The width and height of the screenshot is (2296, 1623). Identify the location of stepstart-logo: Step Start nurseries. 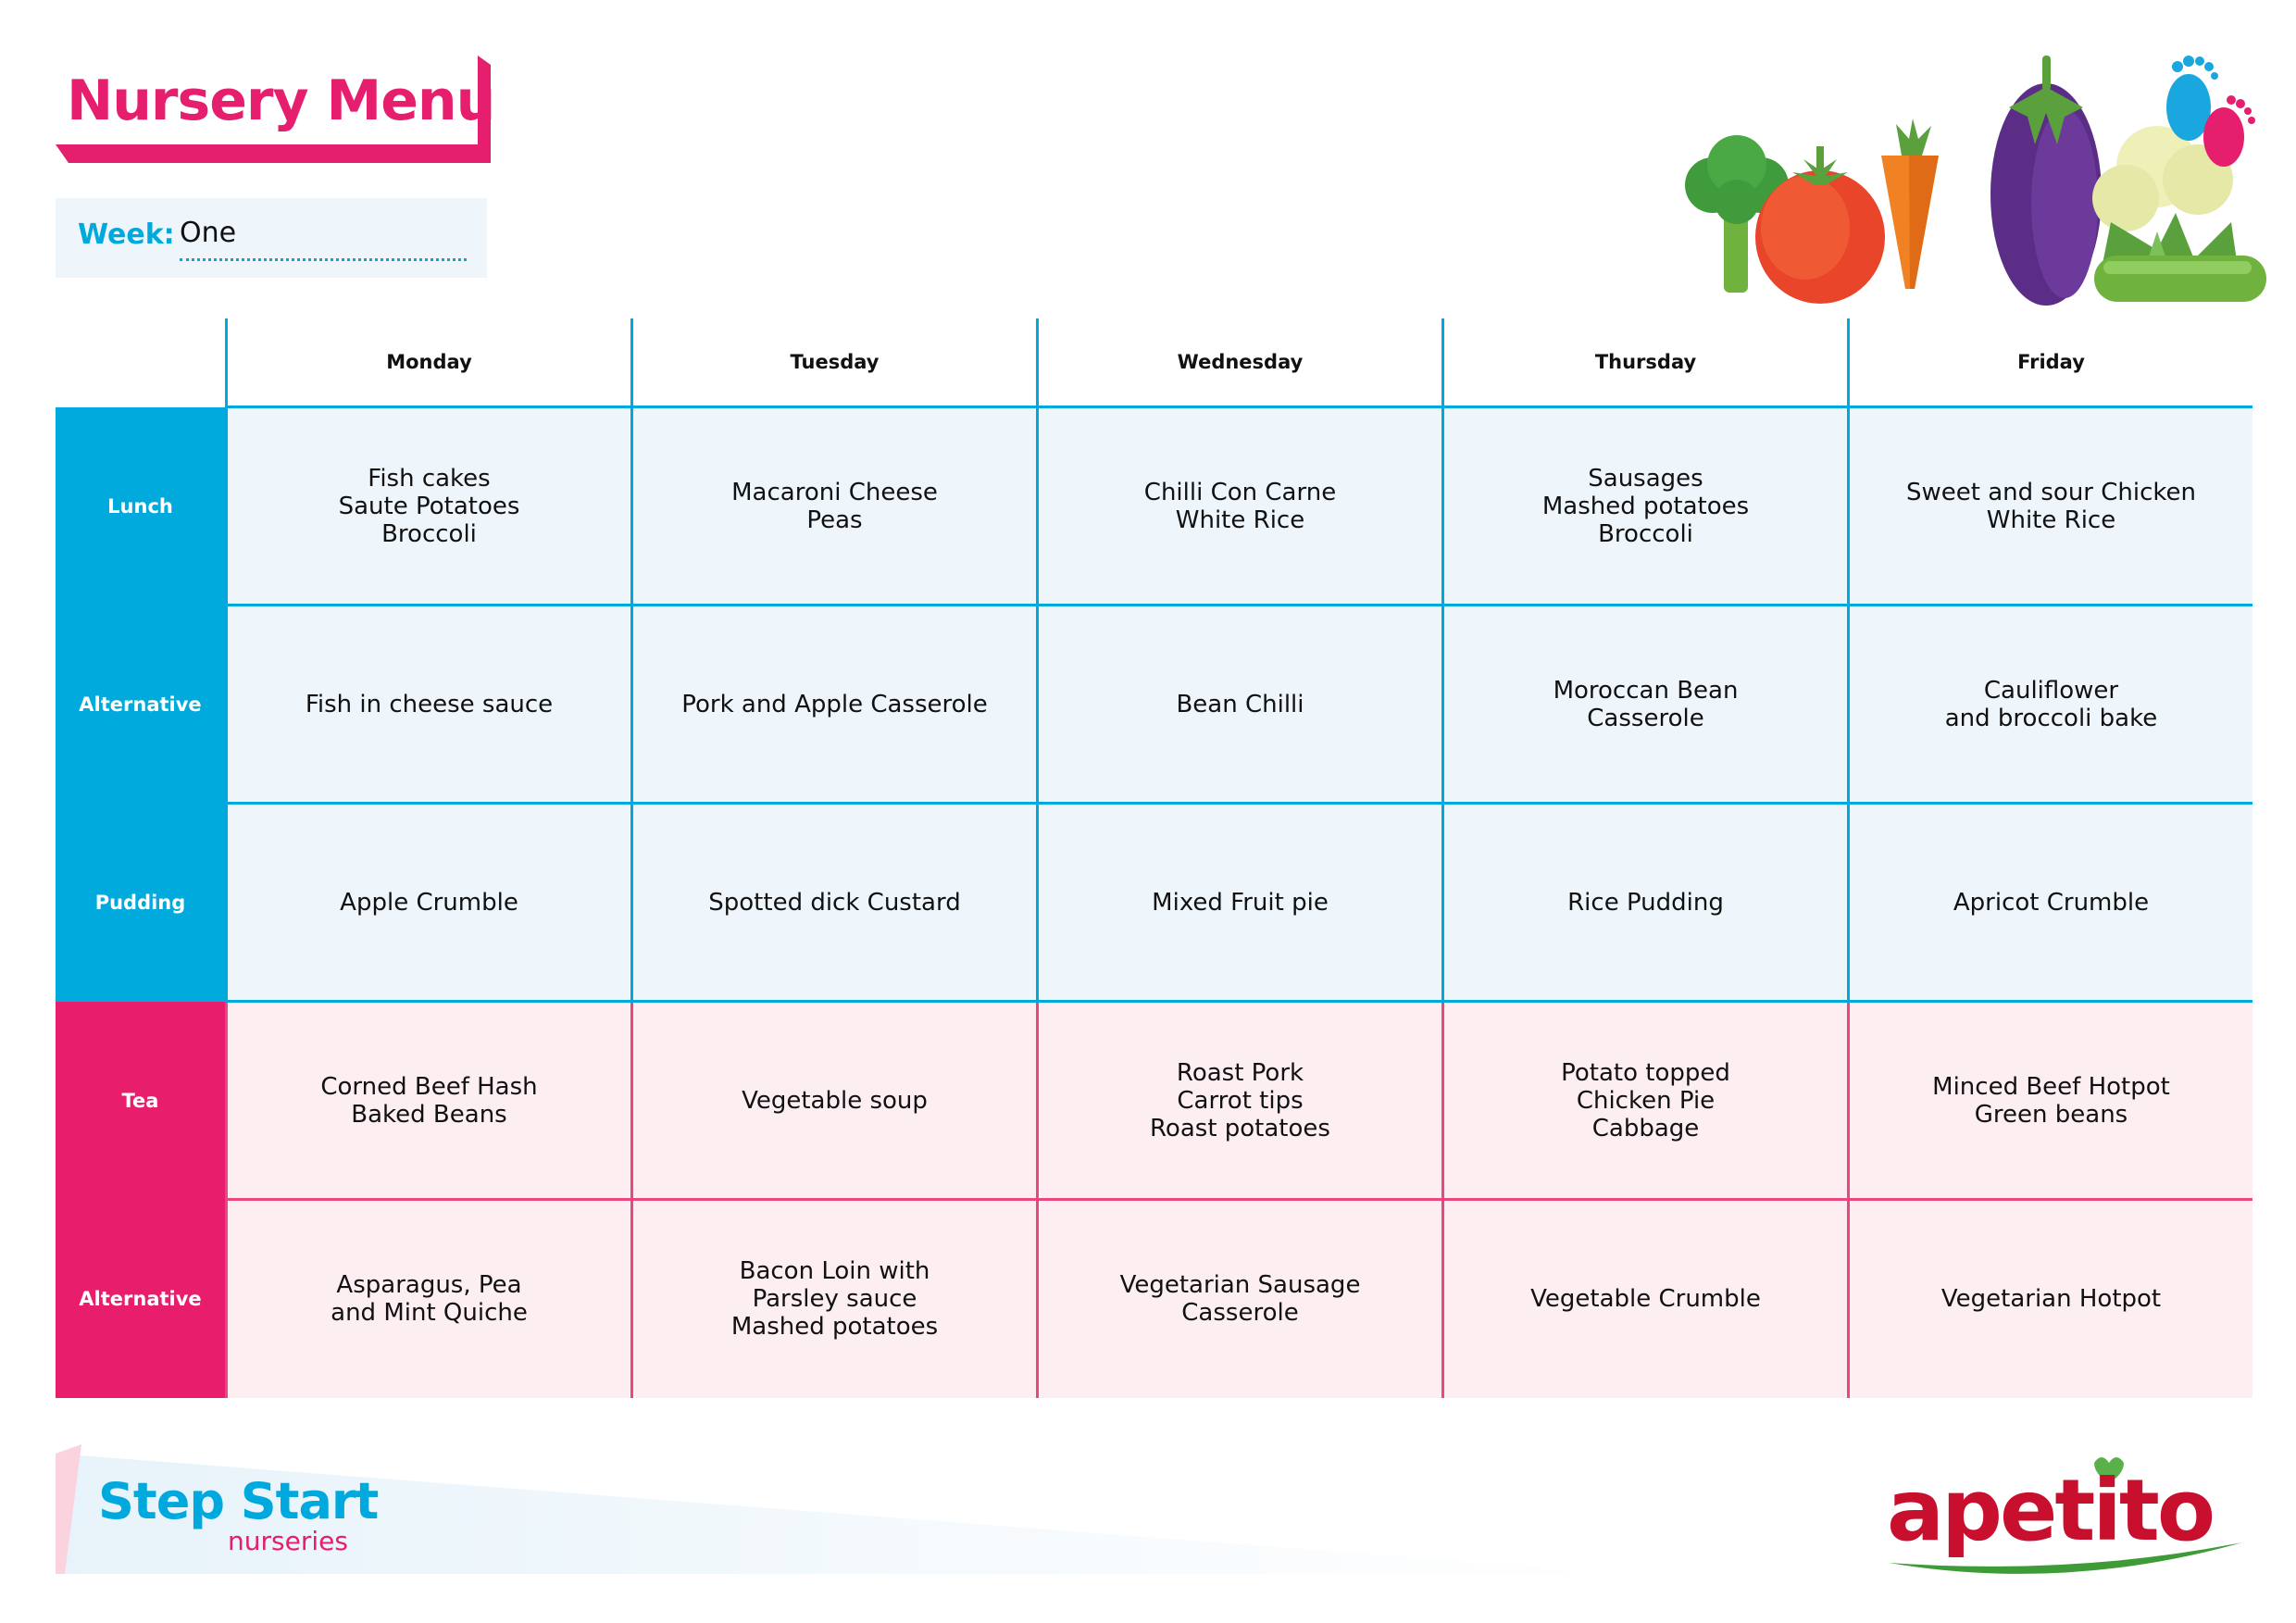
(239, 1518).